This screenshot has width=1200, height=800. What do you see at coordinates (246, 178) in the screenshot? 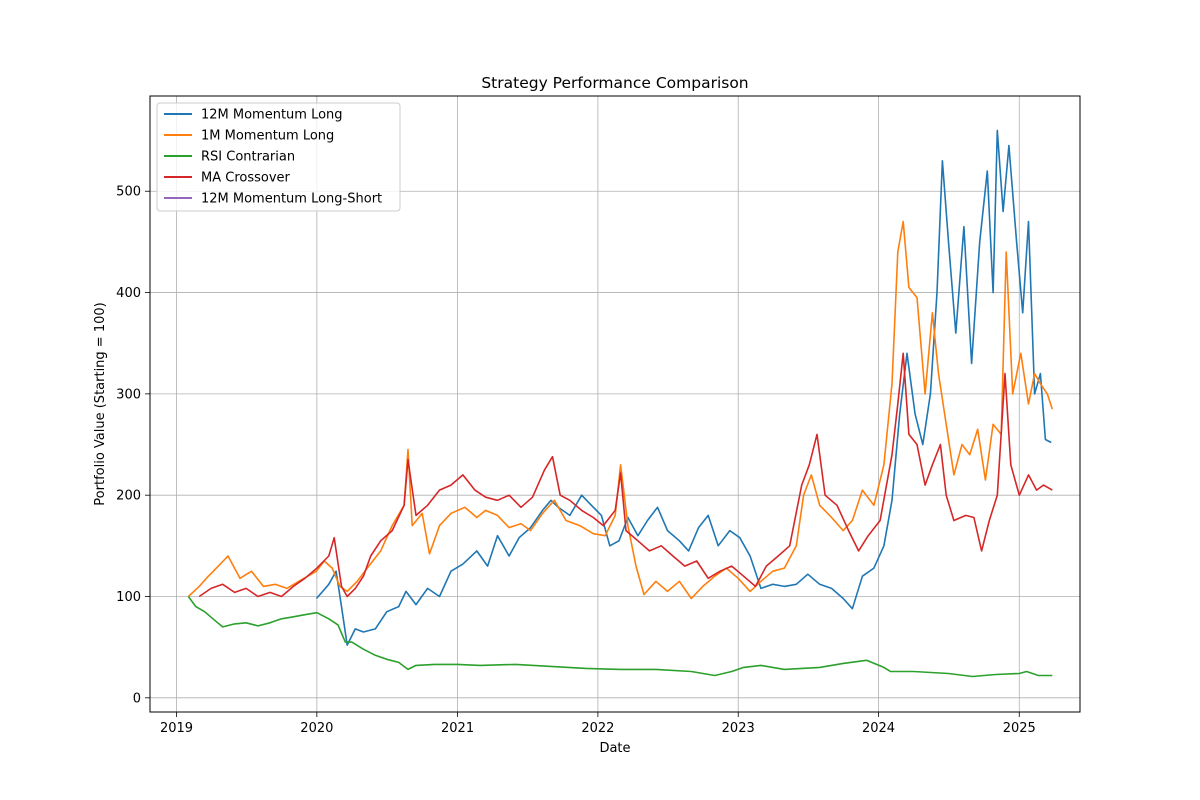
I see `legend-label: MA Crossover` at bounding box center [246, 178].